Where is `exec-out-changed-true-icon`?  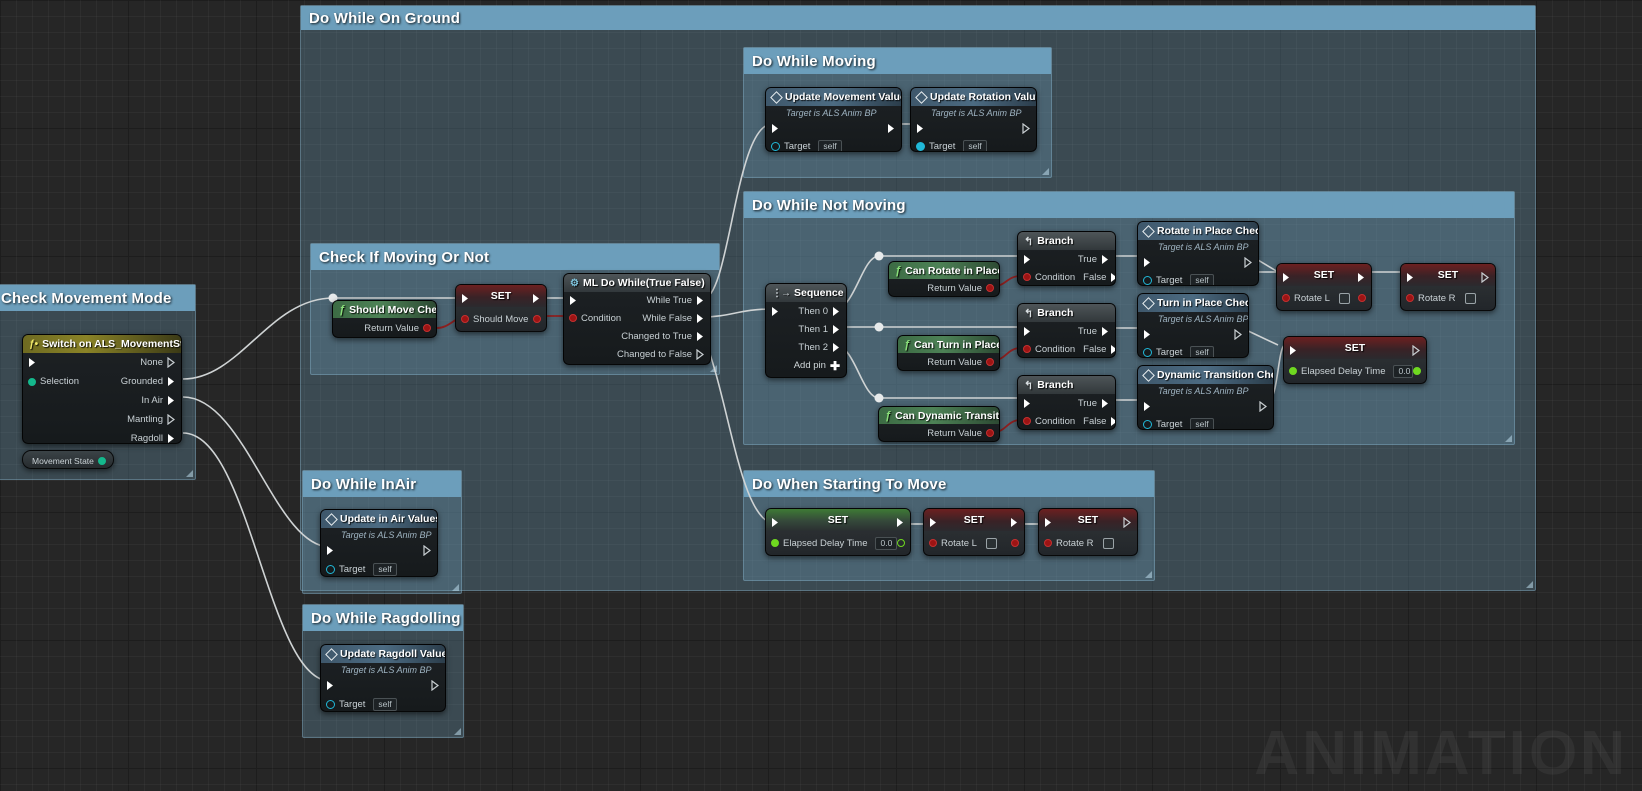 exec-out-changed-true-icon is located at coordinates (700, 336).